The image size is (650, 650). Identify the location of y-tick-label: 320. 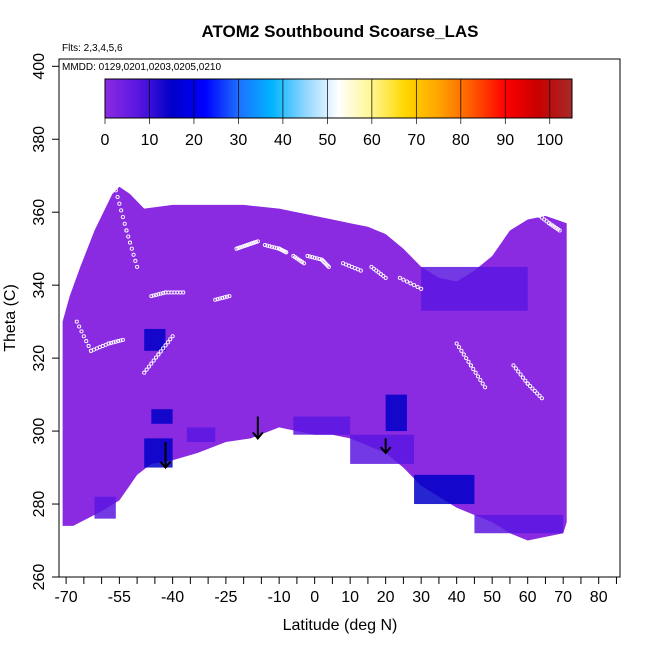
(39, 358).